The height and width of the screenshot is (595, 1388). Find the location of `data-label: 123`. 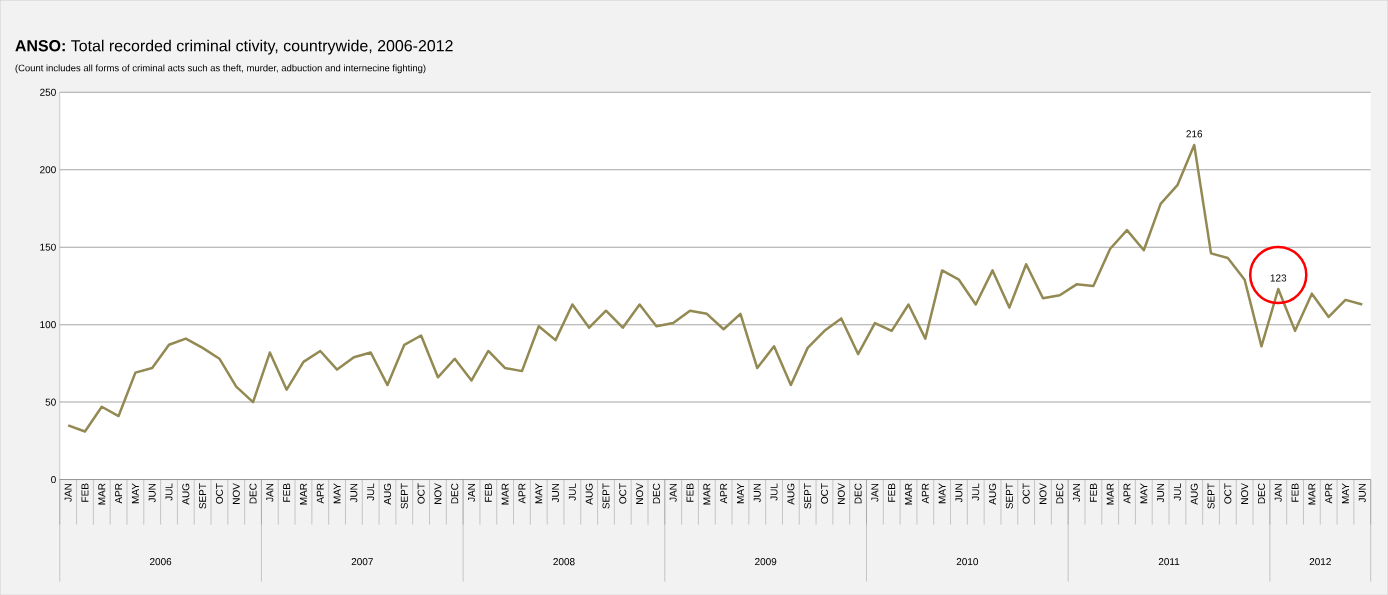

data-label: 123 is located at coordinates (1278, 278).